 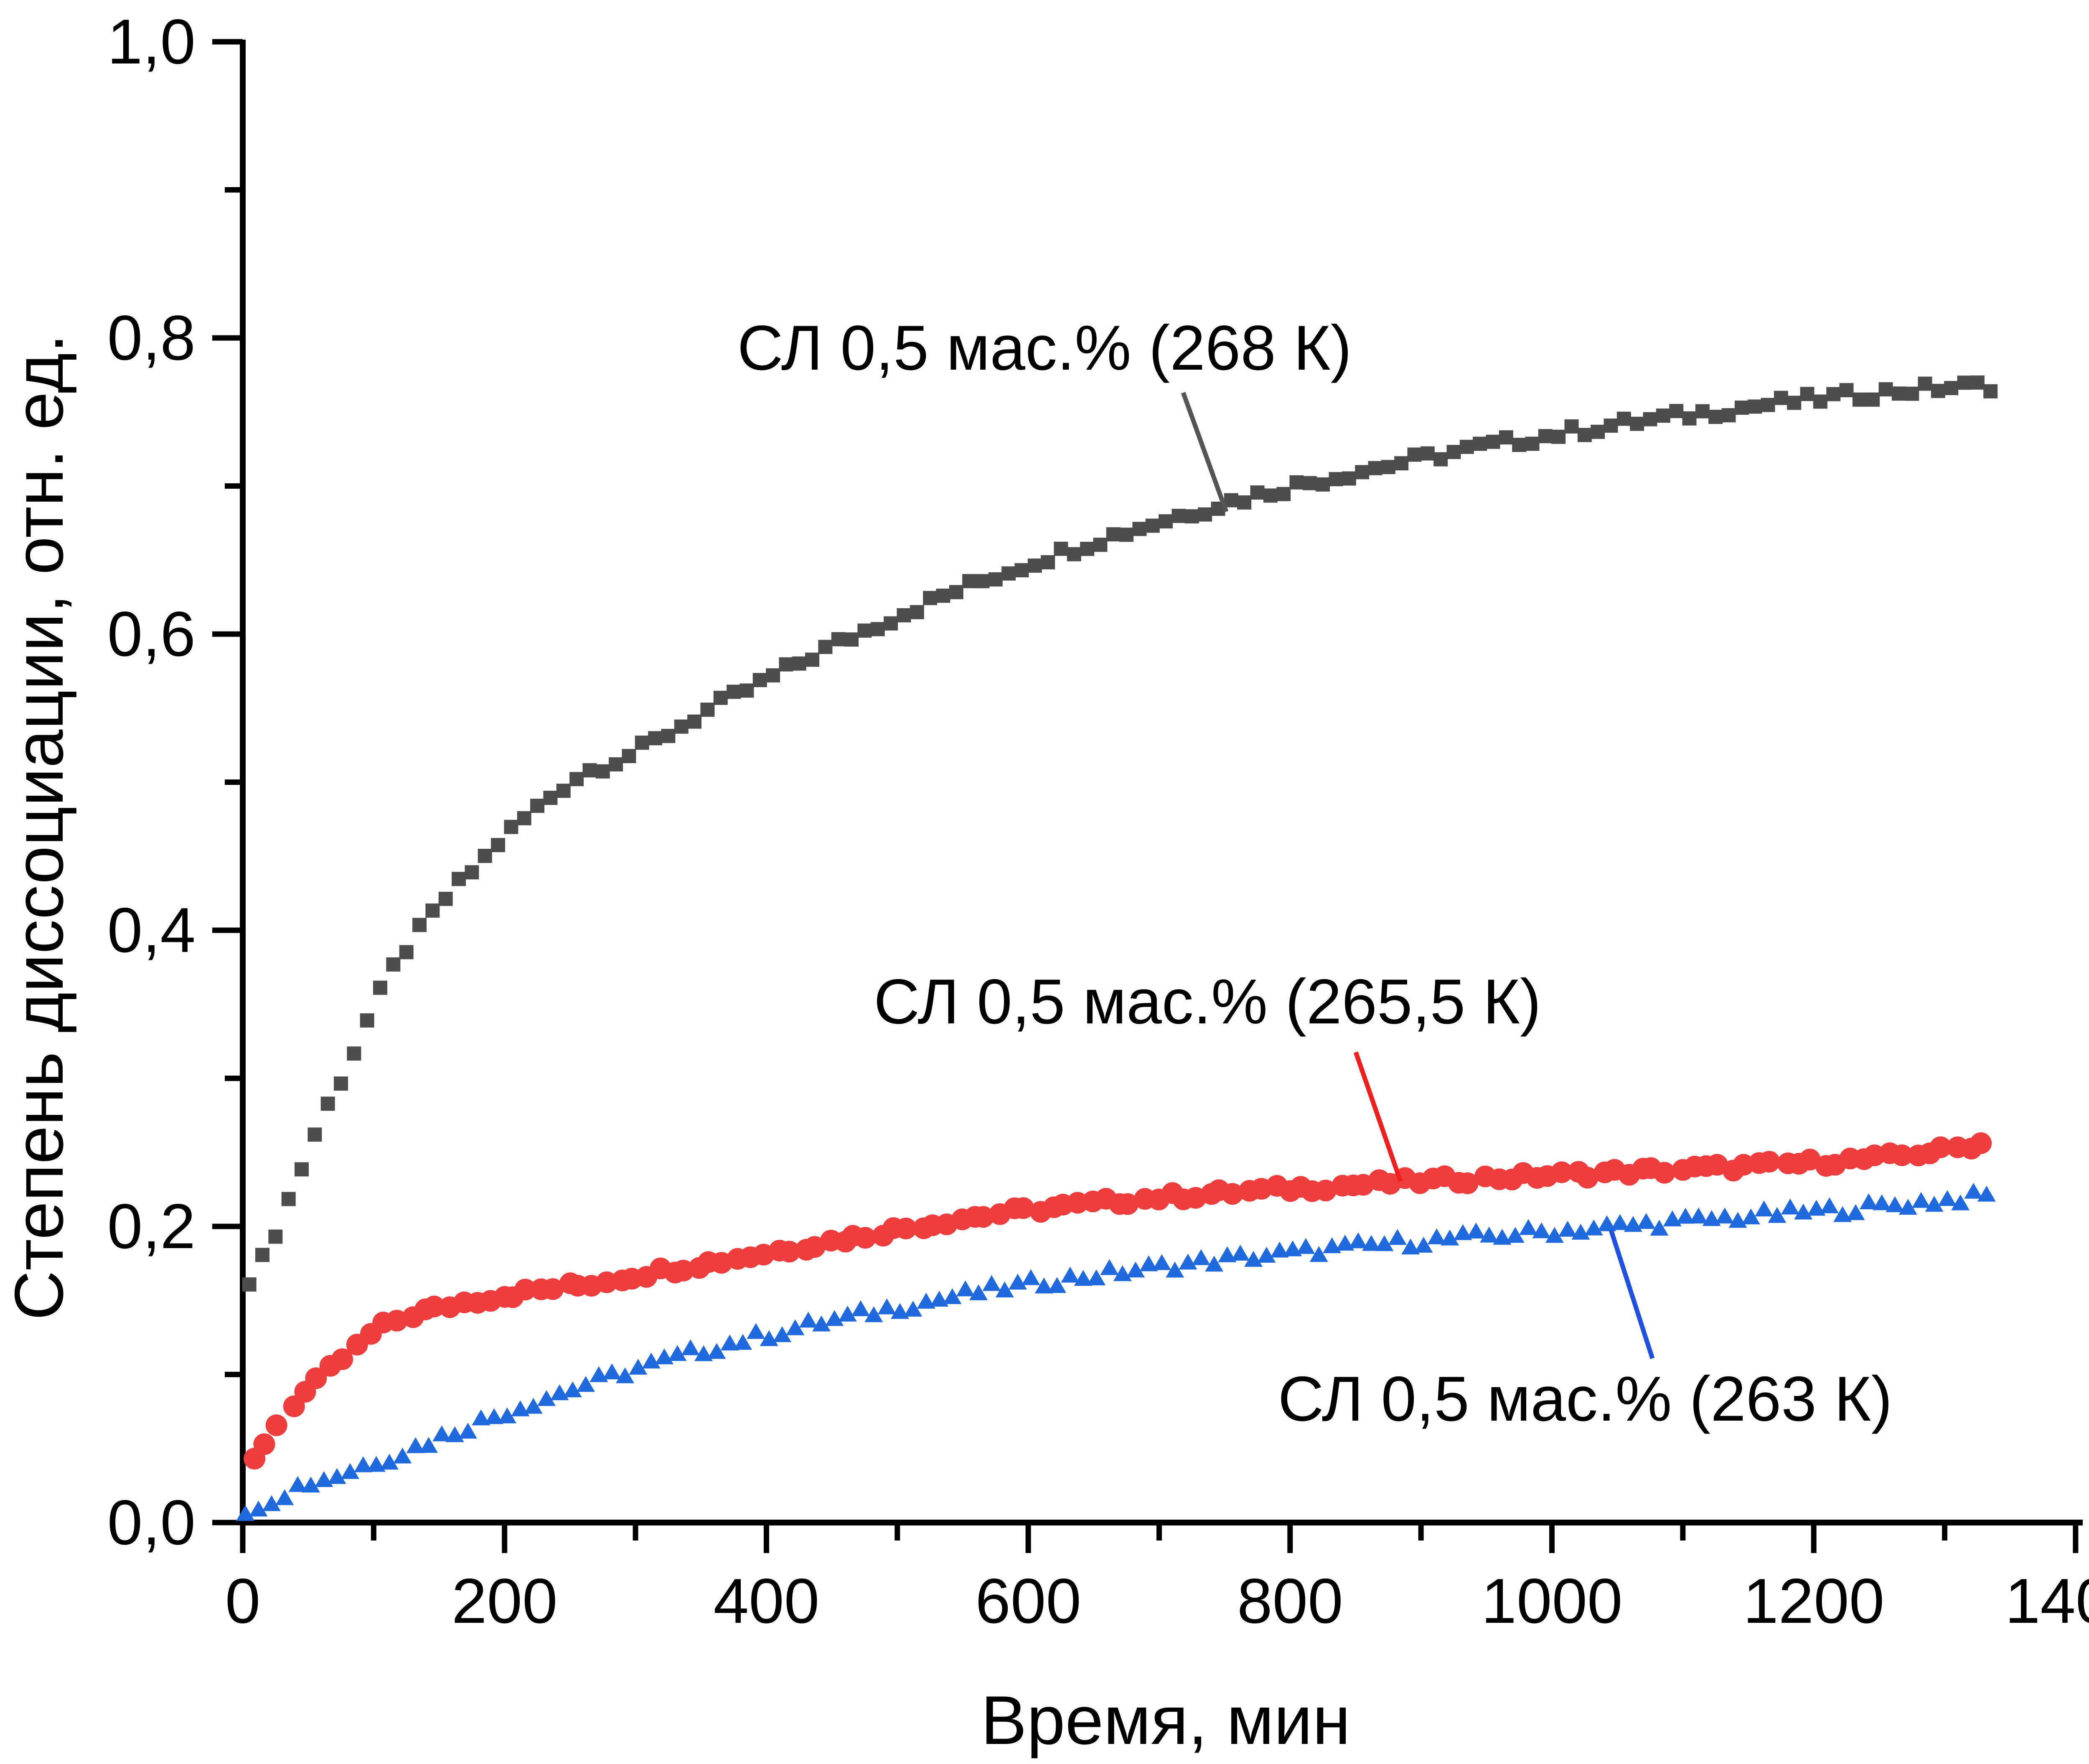 I want to click on y-tick-labels: 0,0 0,2 0,4 0,6 0,8 1,0, so click(x=151, y=782).